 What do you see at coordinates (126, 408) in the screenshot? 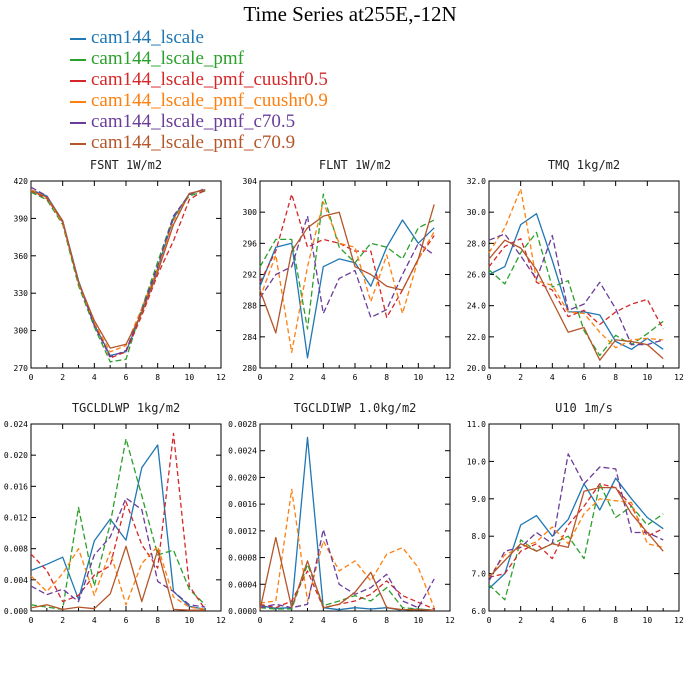
I see `chart-title: TGCLDLWP 1kg/m2` at bounding box center [126, 408].